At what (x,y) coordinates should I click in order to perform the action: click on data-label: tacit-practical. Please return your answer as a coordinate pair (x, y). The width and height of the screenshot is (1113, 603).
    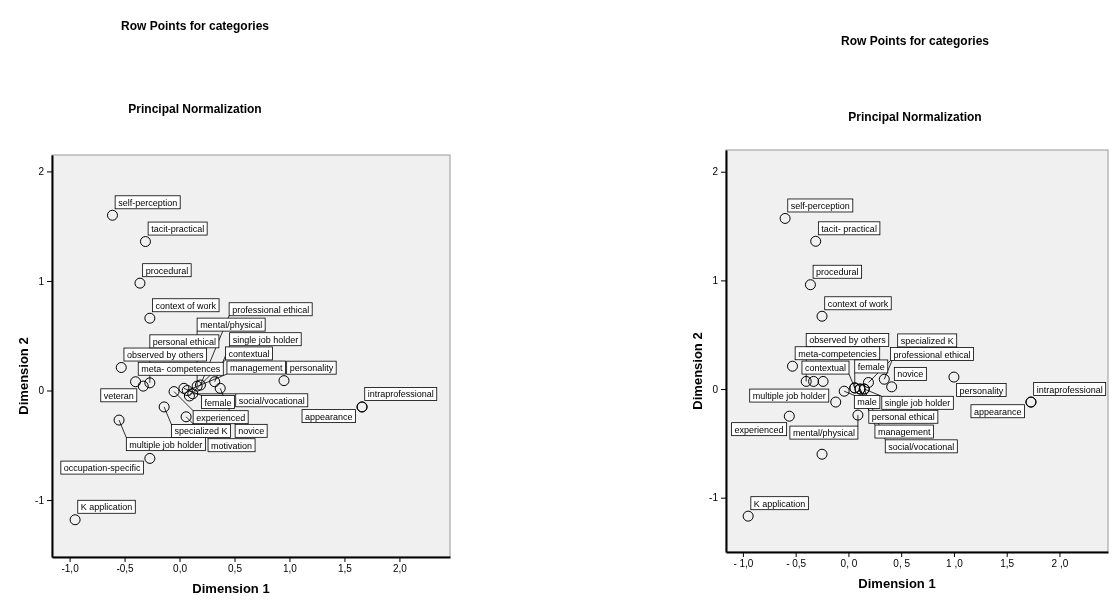
    Looking at the image, I should click on (178, 229).